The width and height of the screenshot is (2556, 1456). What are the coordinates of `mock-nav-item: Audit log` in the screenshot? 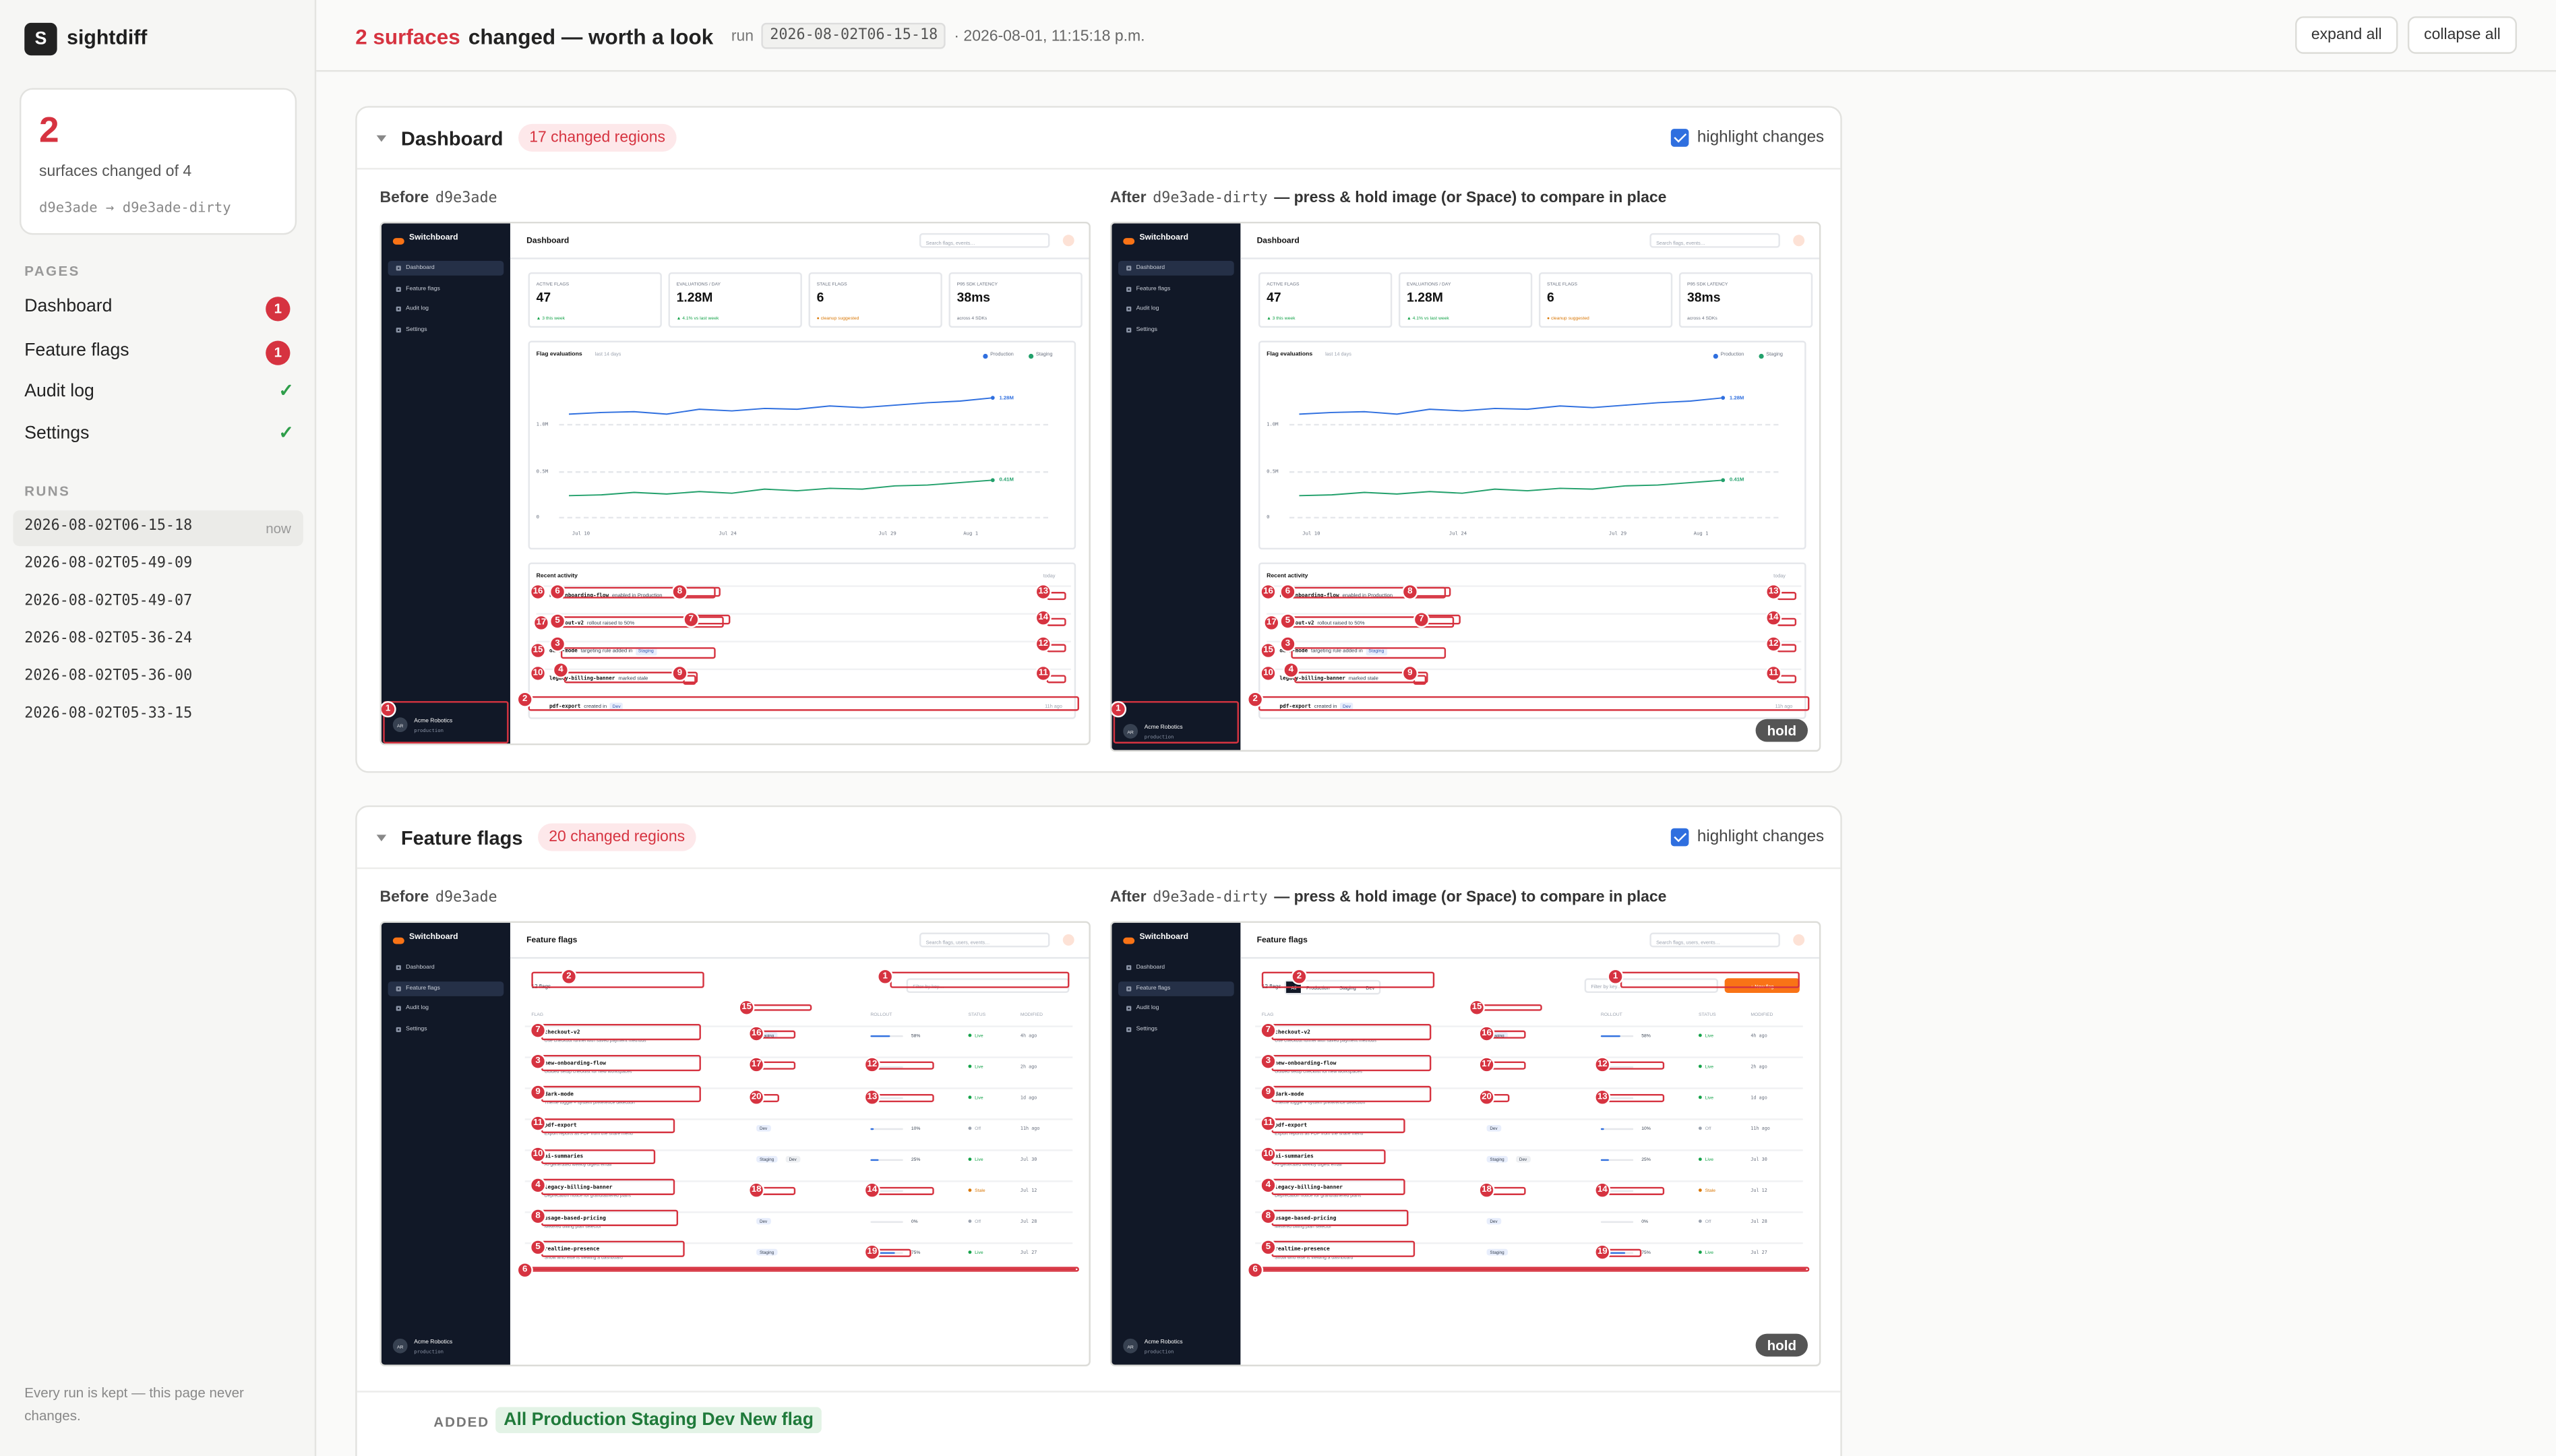 It's located at (1148, 1008).